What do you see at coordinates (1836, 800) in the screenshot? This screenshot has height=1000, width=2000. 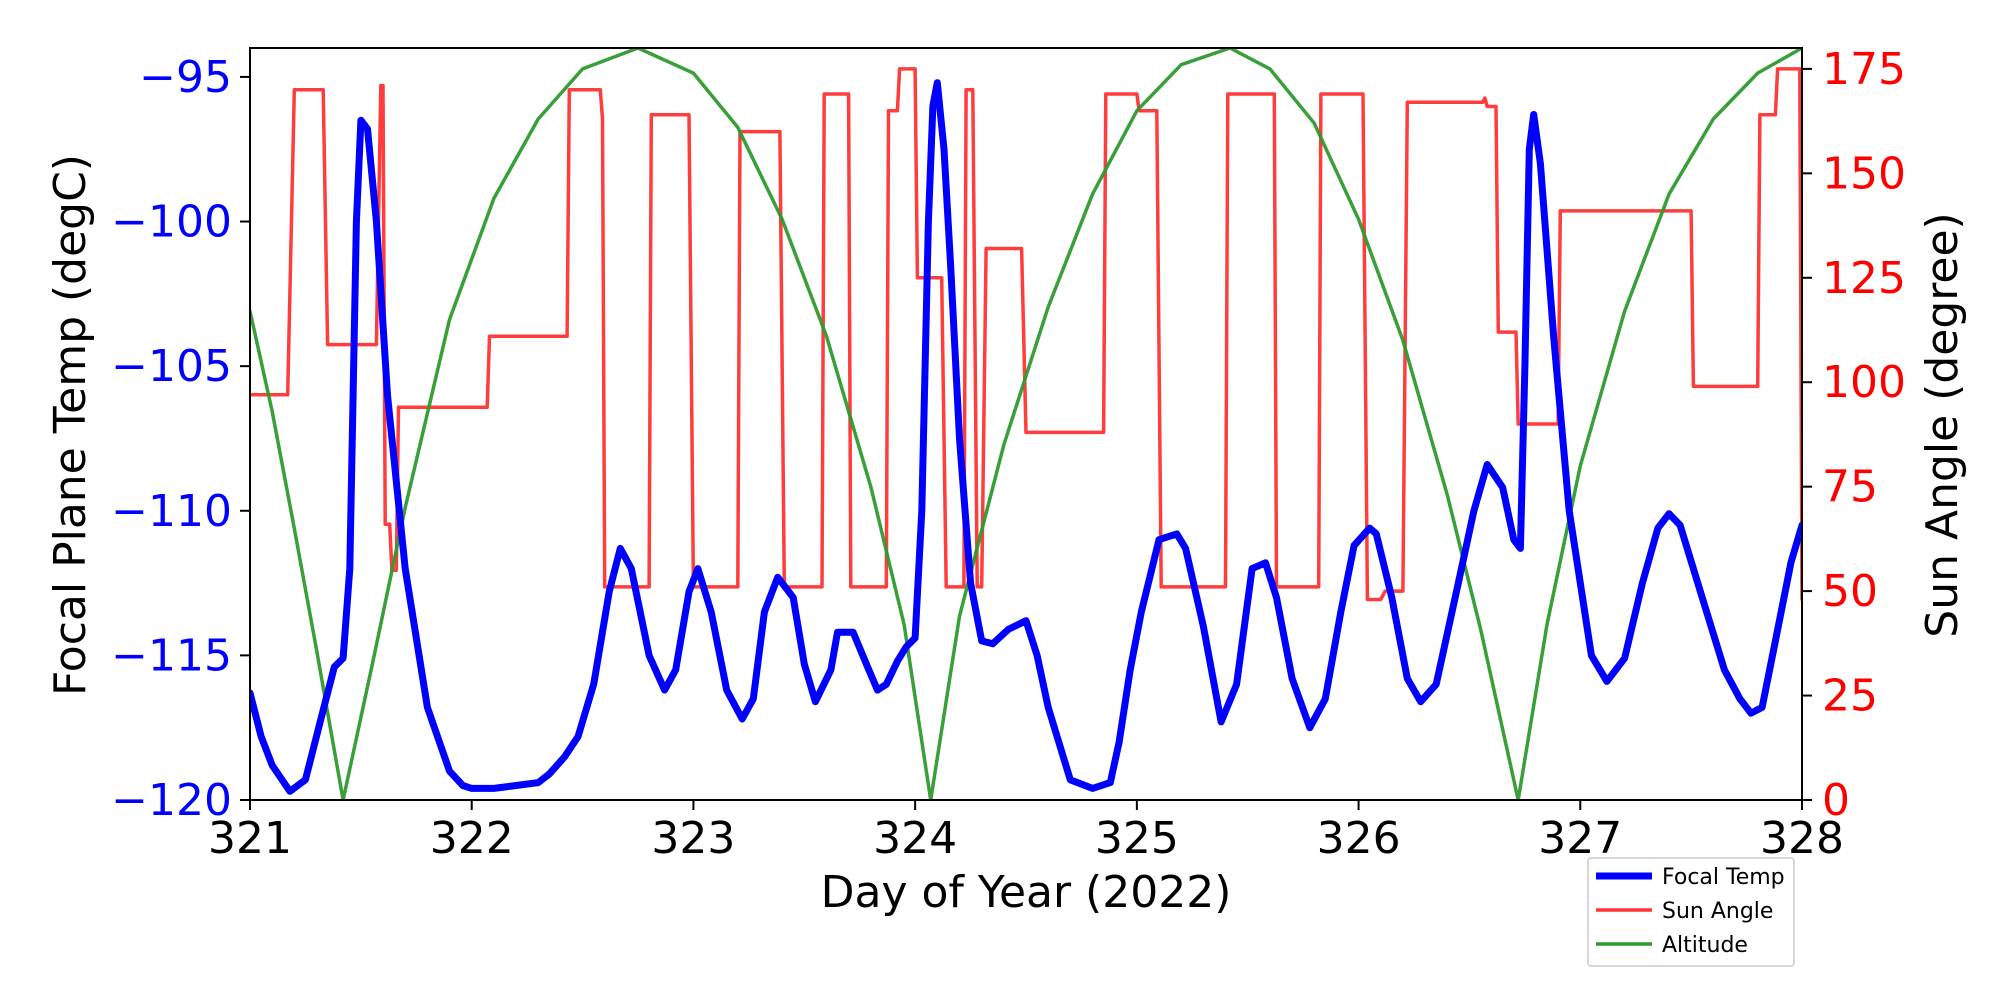 I see `y-right-tick-label: 0` at bounding box center [1836, 800].